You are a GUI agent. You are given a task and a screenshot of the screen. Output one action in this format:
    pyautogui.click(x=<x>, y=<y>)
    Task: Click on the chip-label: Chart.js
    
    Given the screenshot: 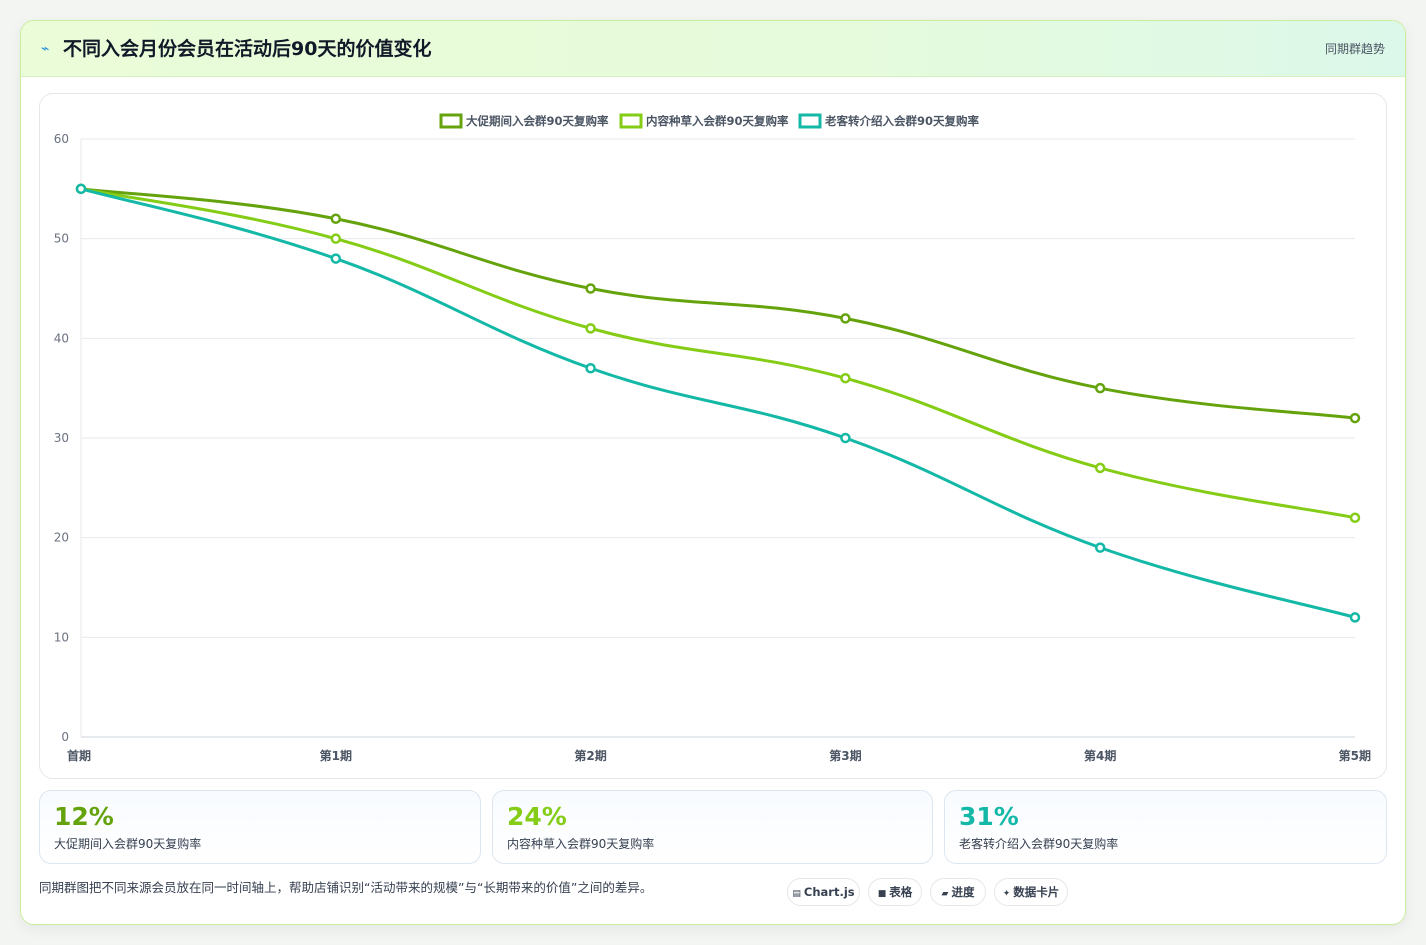 What is the action you would take?
    pyautogui.click(x=829, y=892)
    